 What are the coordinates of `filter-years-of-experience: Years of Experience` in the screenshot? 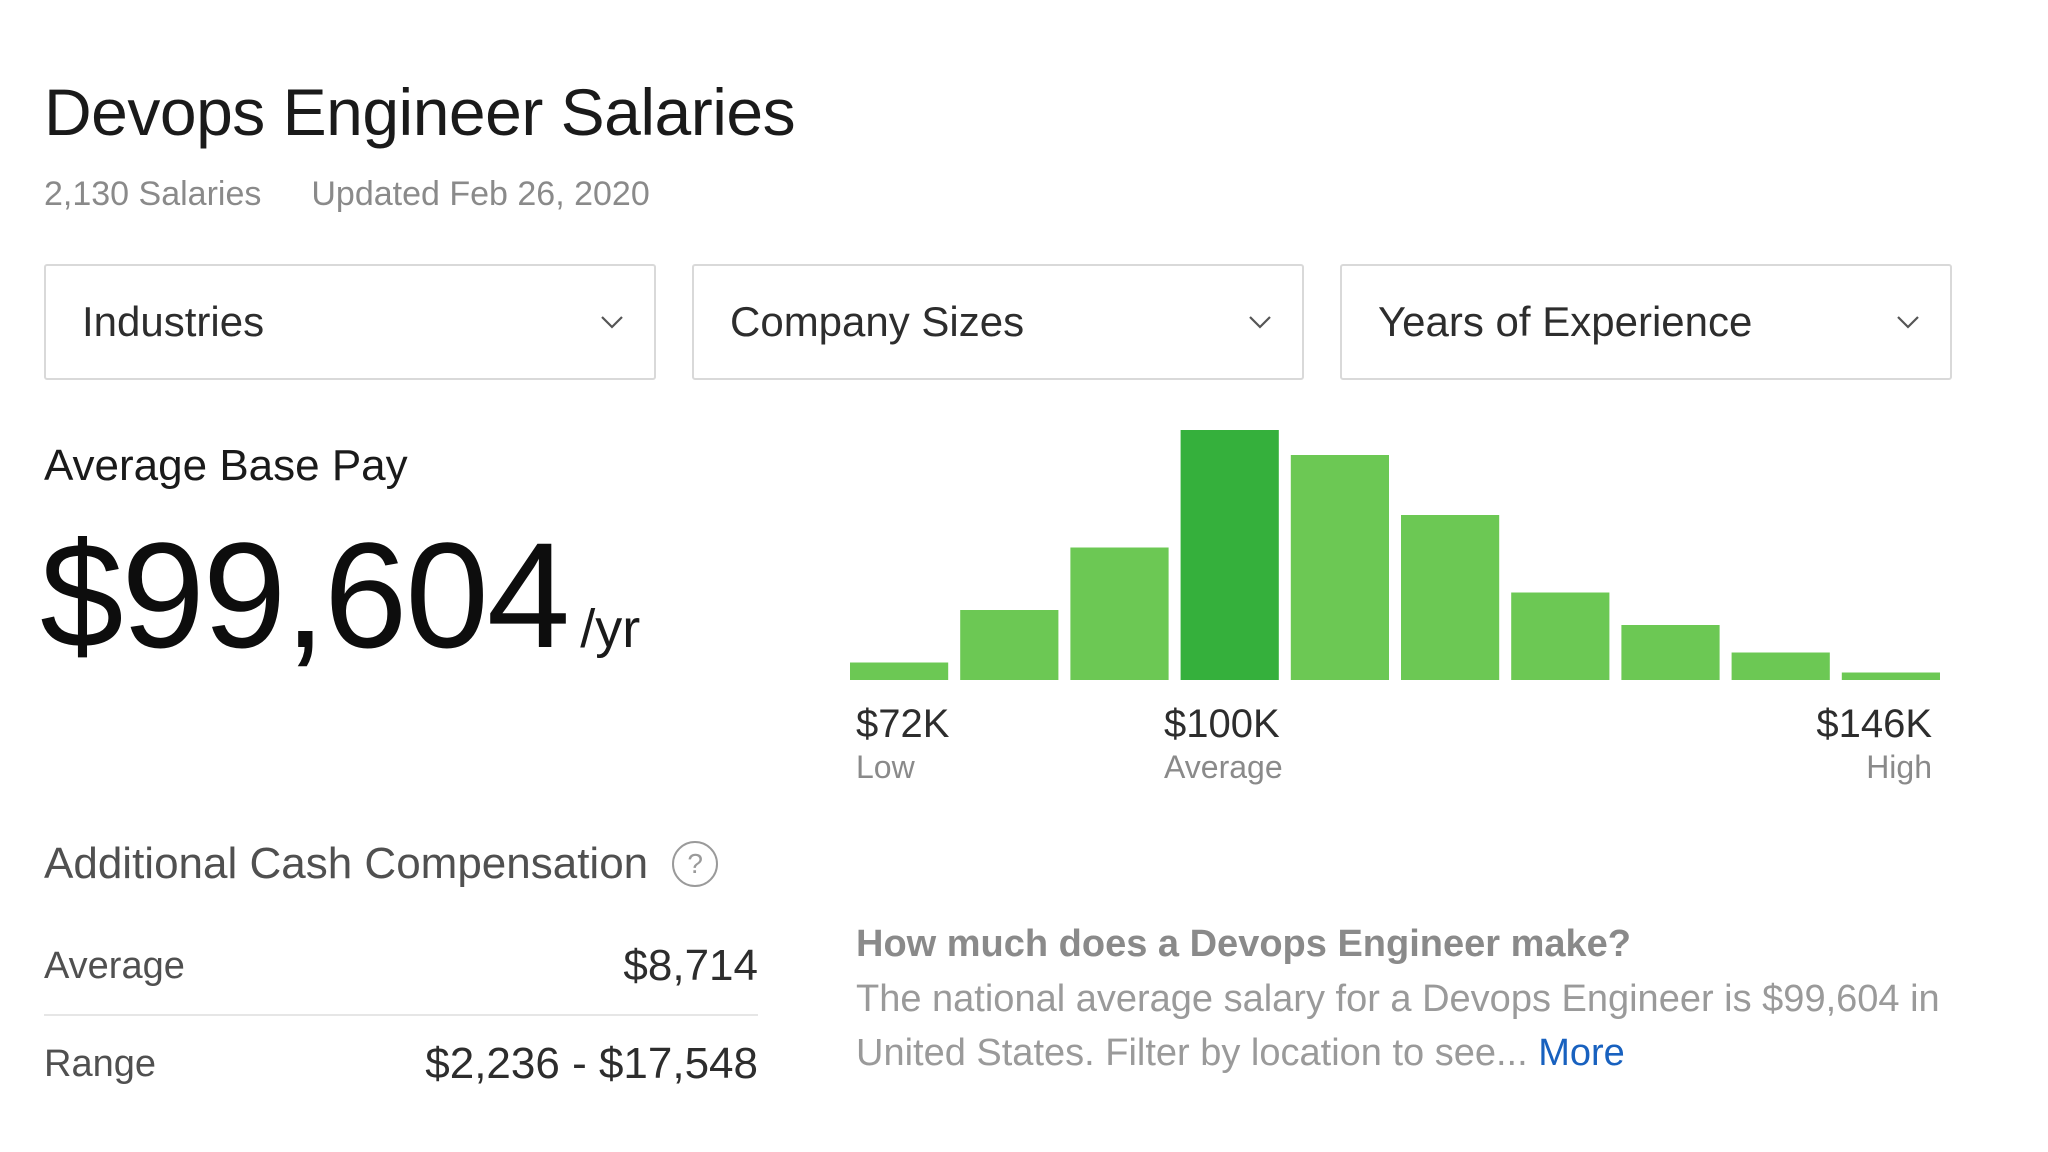 It's located at (1646, 322).